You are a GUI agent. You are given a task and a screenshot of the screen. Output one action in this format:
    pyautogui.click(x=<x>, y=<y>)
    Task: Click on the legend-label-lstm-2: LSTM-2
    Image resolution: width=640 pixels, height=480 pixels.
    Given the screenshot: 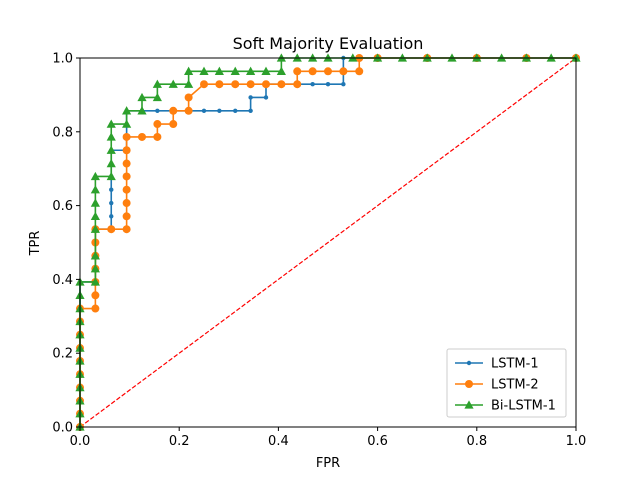 What is the action you would take?
    pyautogui.click(x=515, y=385)
    